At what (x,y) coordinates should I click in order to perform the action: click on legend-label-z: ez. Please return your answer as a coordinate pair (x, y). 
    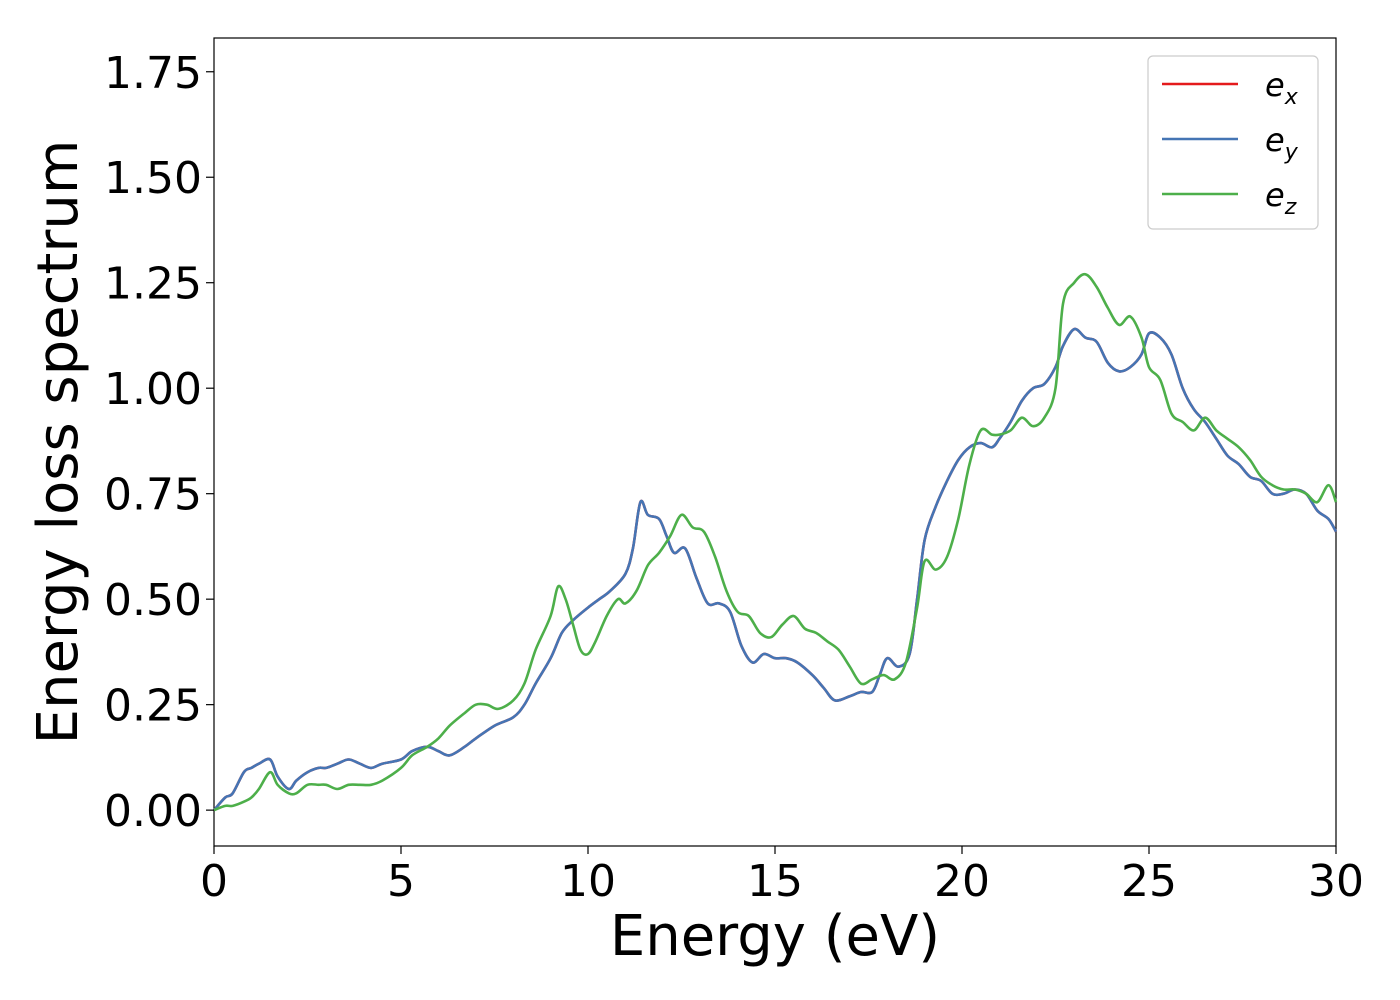
    Looking at the image, I should click on (1281, 198).